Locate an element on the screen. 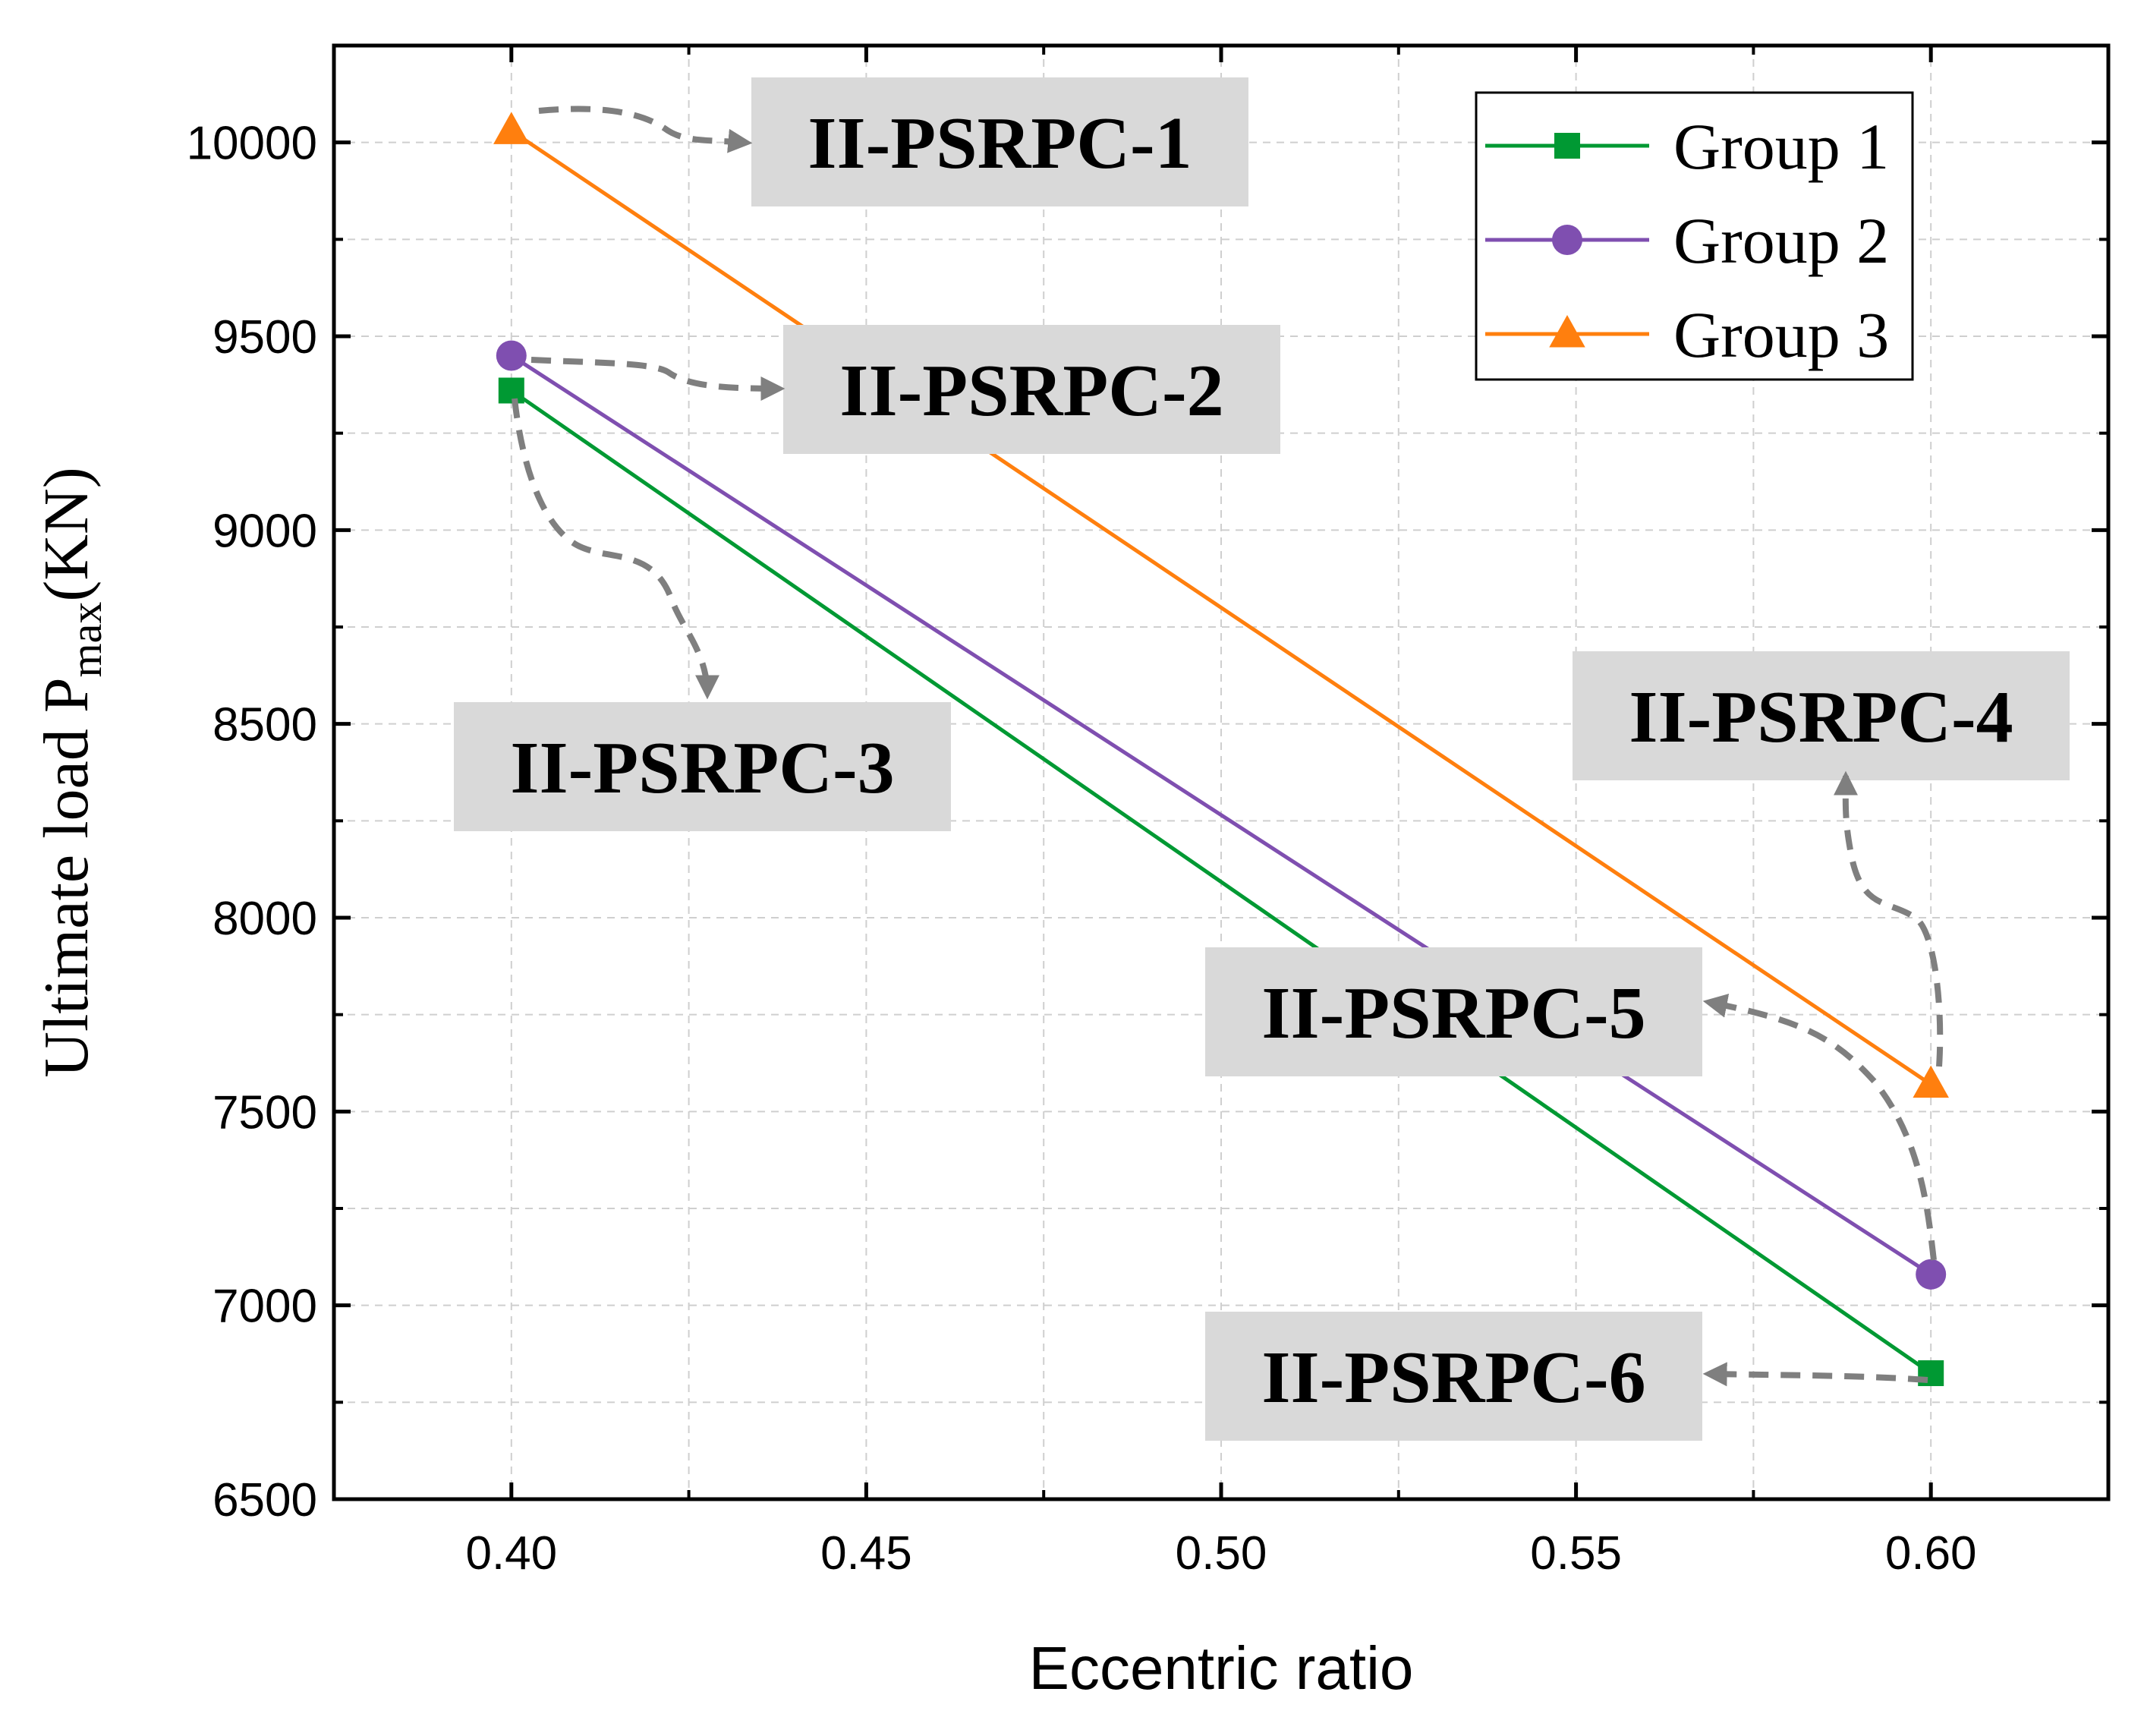  y-axis-title-subscript: max is located at coordinates (86, 640).